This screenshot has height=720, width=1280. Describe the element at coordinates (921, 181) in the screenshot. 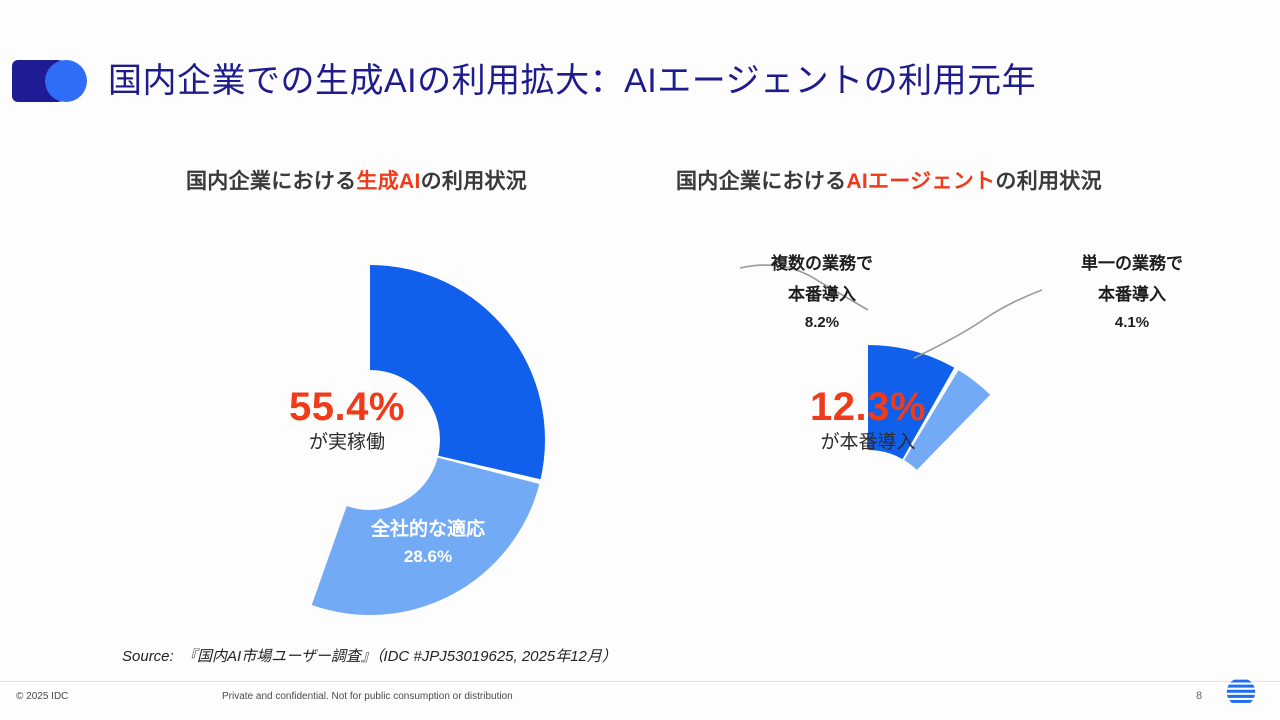

I see `right-chart-title-highlight: AIエージェント` at that location.